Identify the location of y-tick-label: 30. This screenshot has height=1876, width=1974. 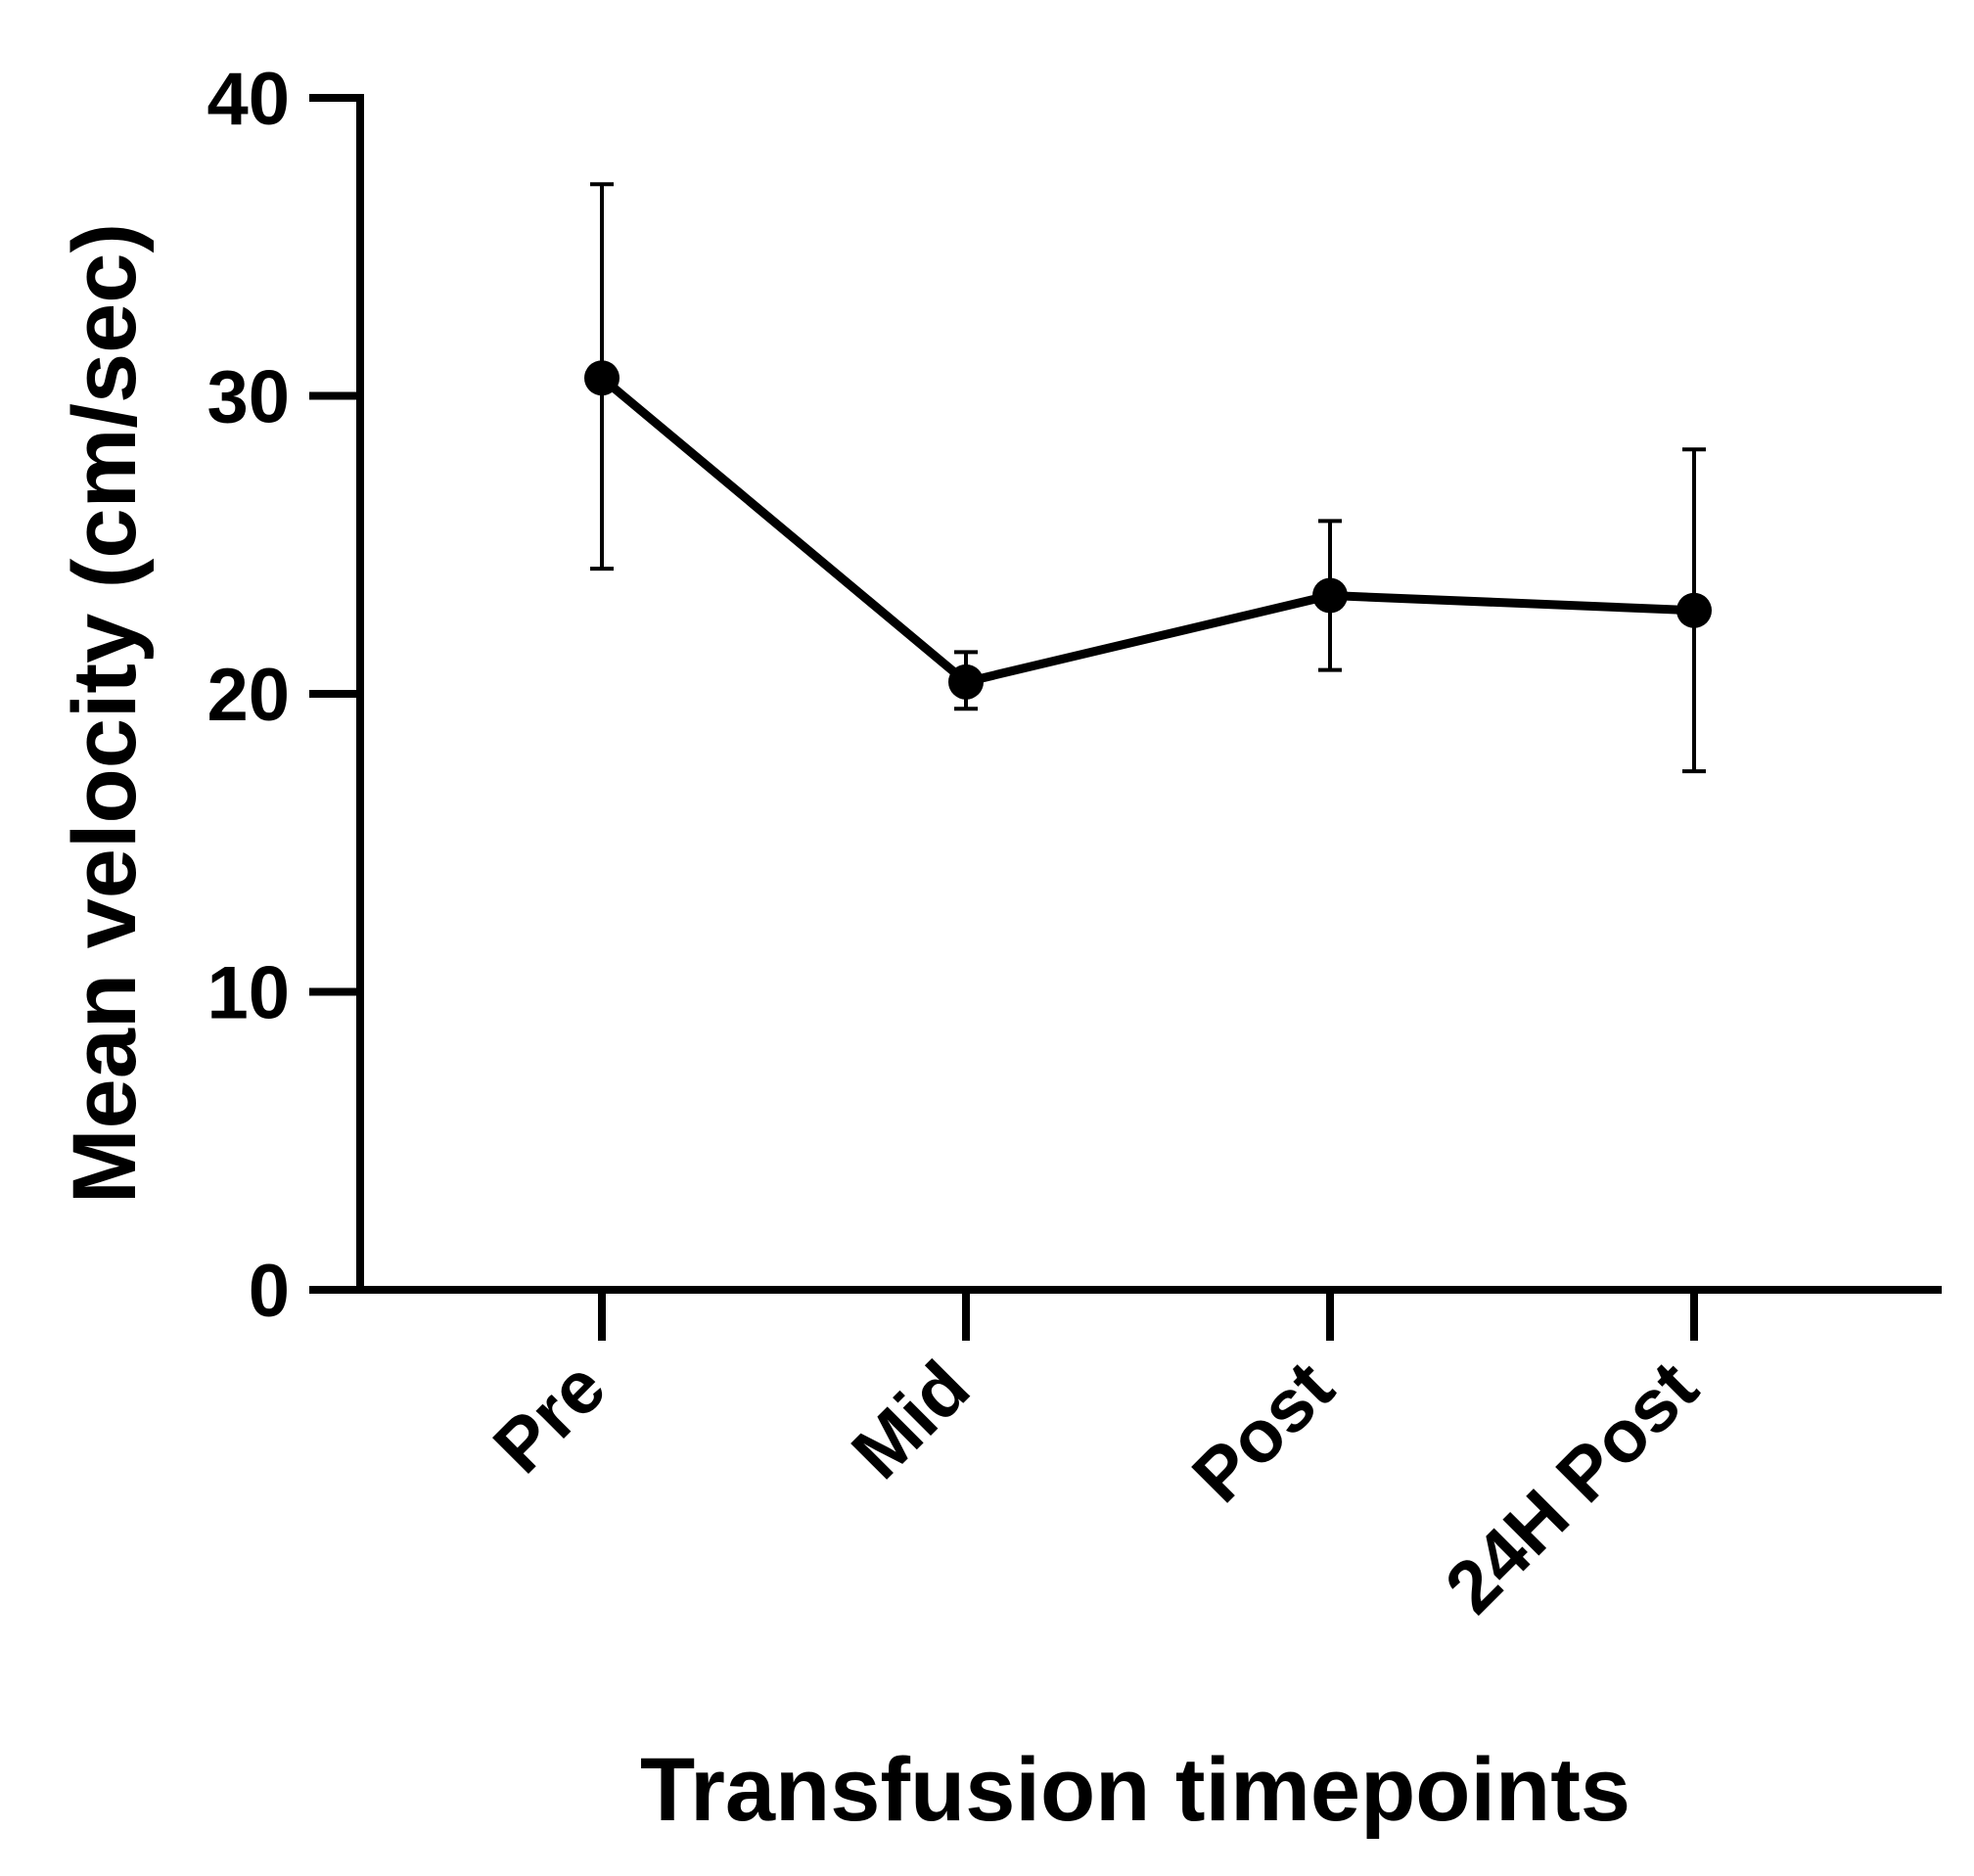
(249, 397).